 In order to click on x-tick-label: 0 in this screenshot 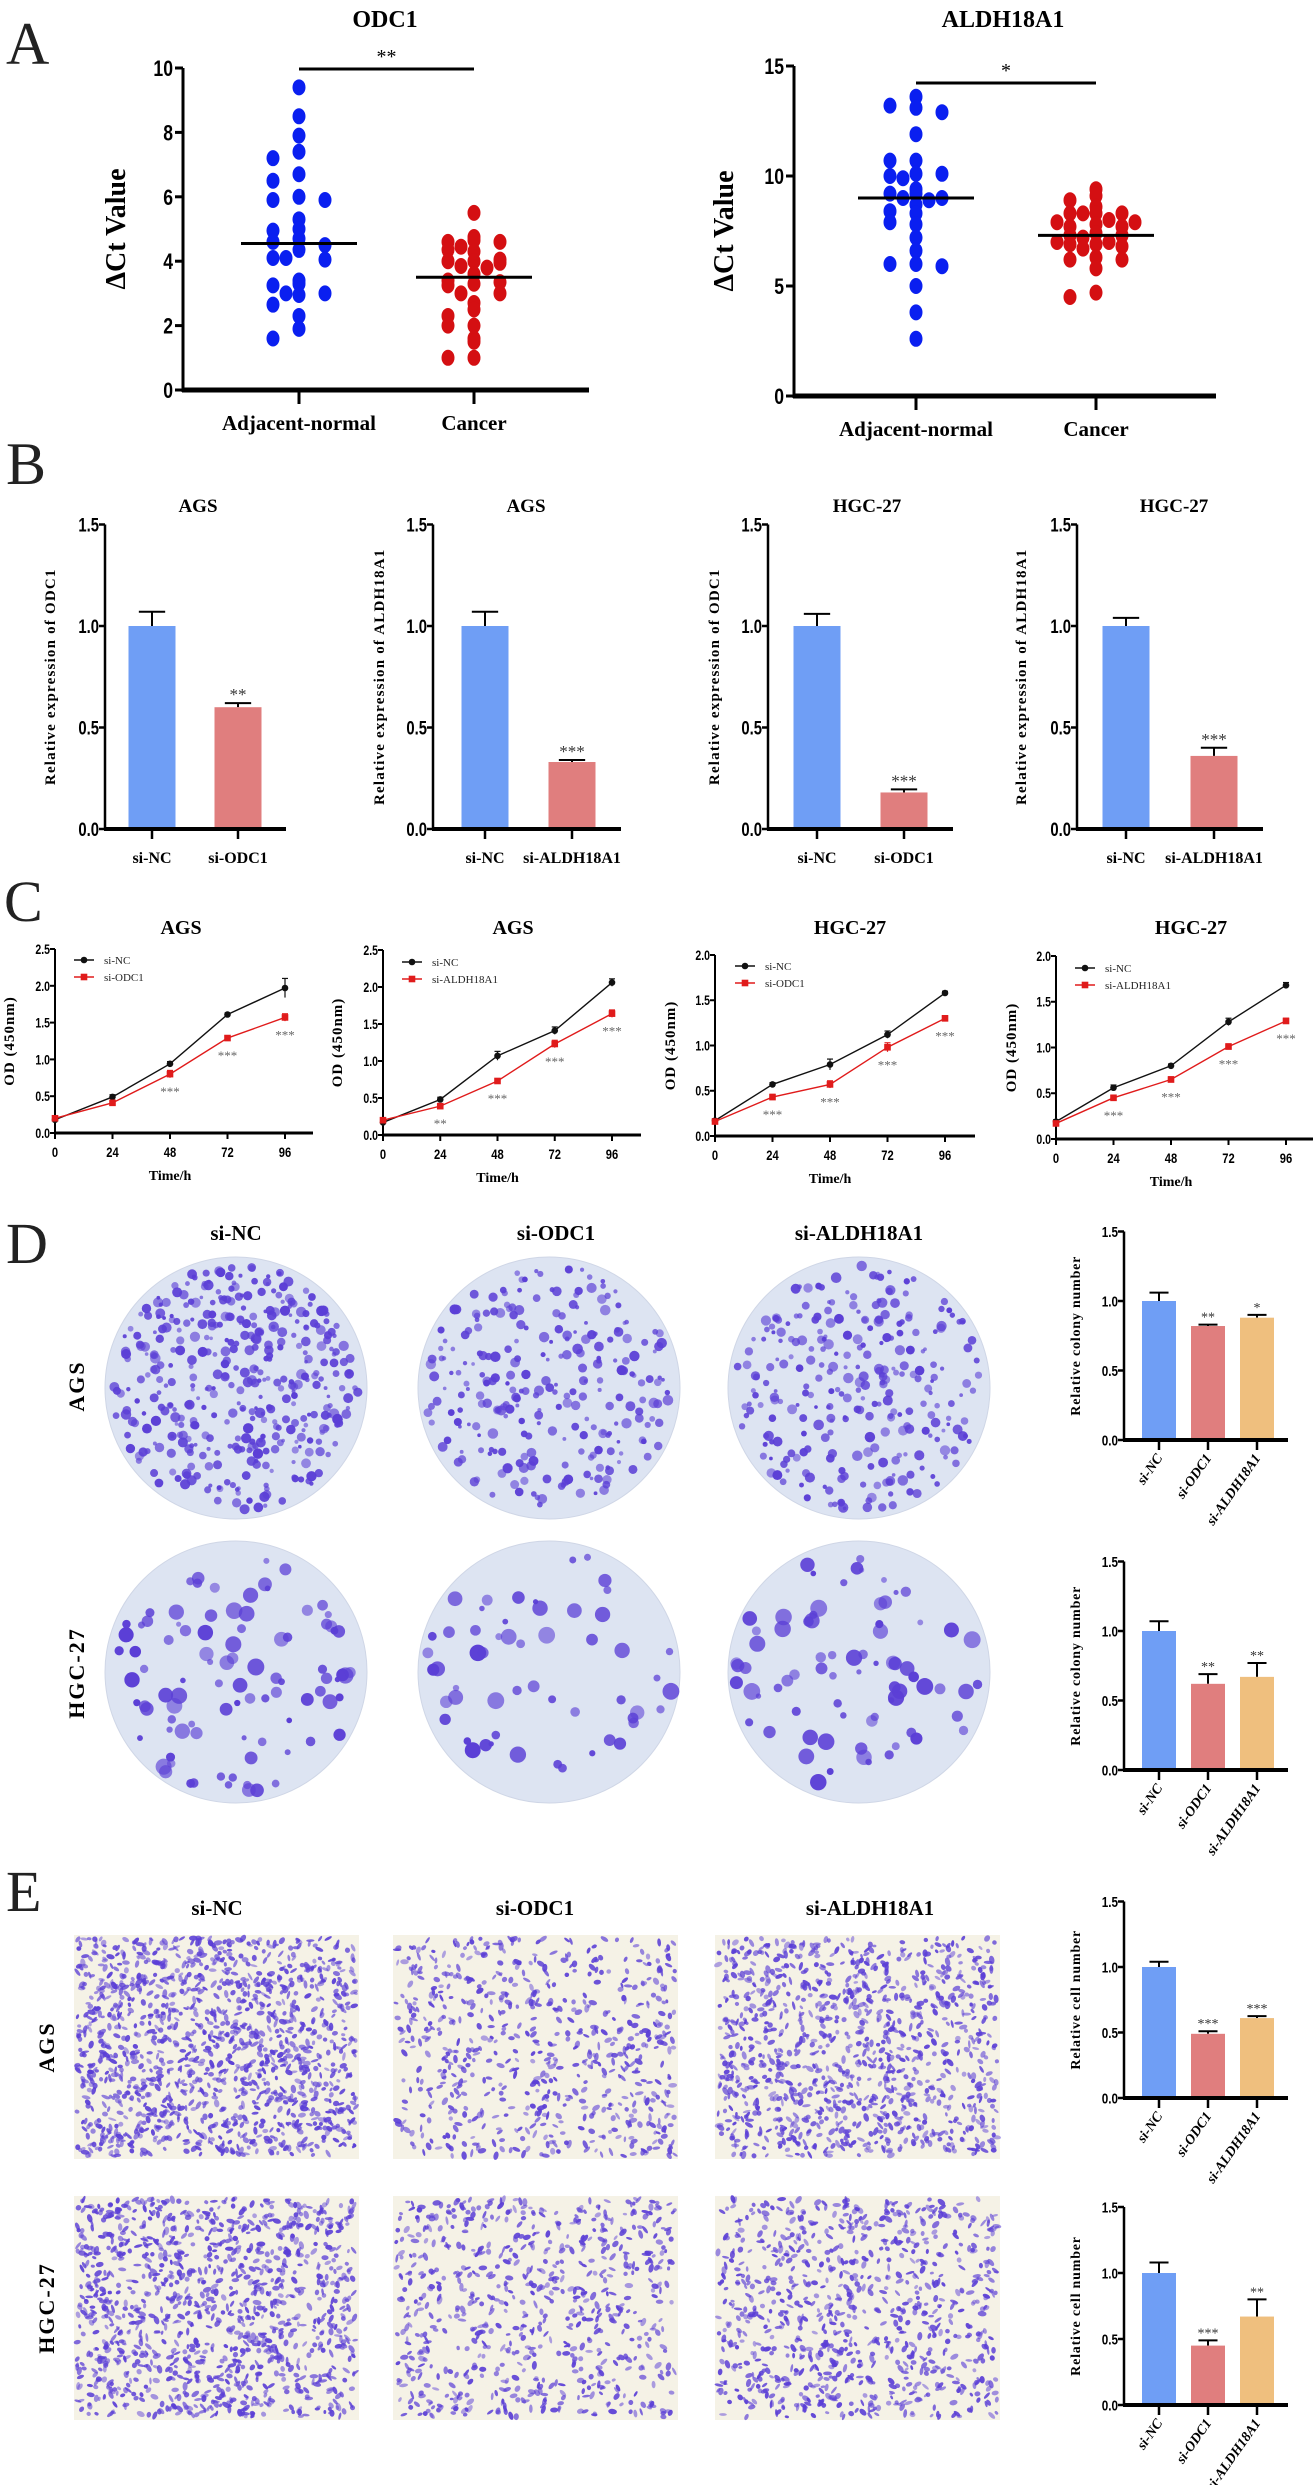, I will do `click(715, 1155)`.